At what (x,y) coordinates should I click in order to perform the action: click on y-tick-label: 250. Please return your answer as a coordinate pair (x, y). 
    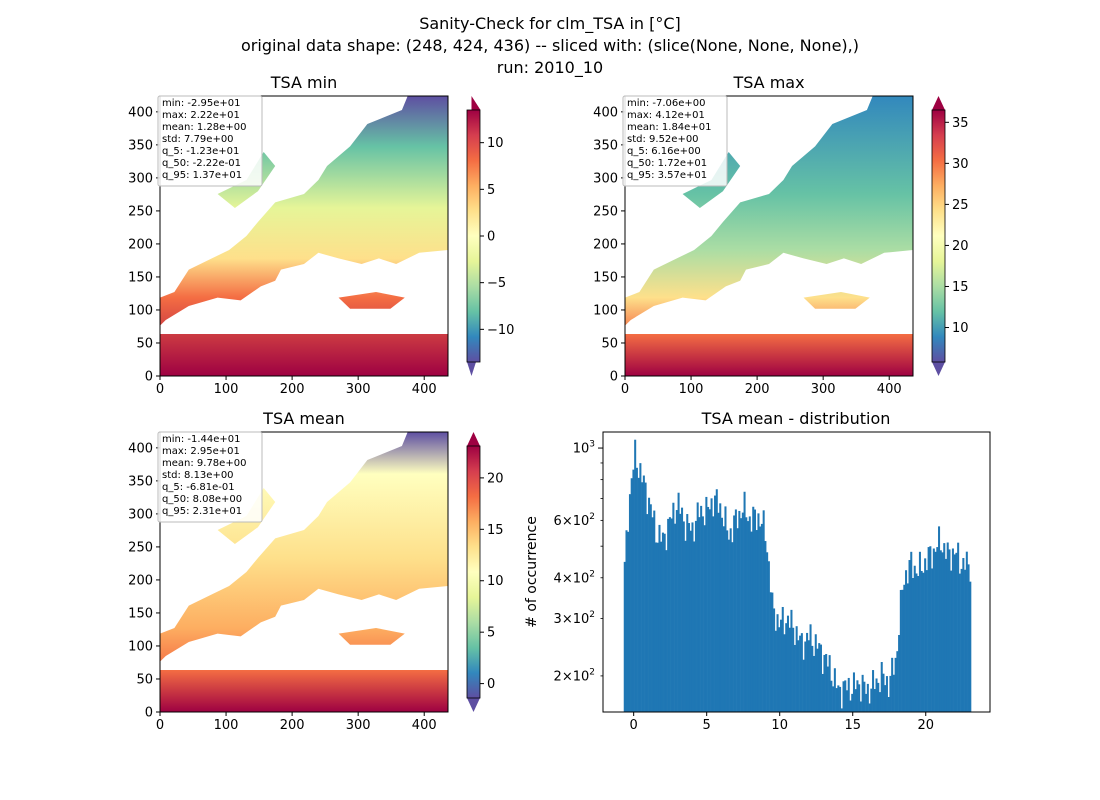
    Looking at the image, I should click on (140, 547).